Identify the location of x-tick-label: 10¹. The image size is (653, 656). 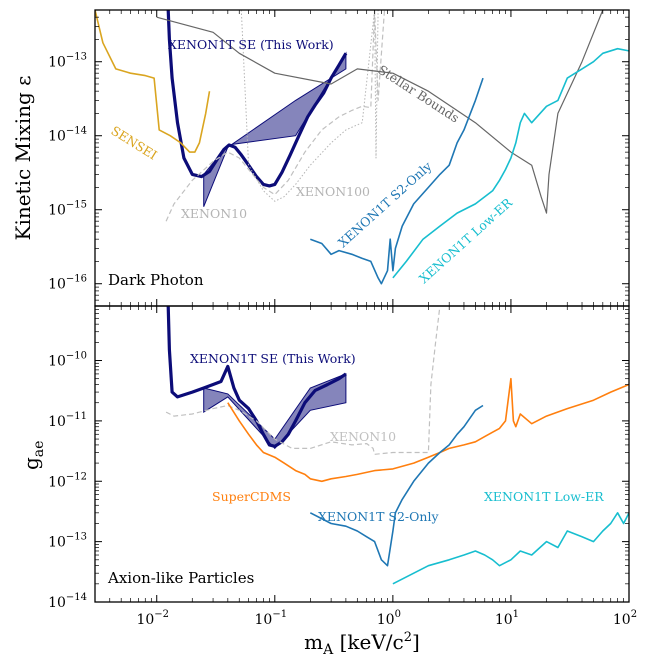
(507, 618).